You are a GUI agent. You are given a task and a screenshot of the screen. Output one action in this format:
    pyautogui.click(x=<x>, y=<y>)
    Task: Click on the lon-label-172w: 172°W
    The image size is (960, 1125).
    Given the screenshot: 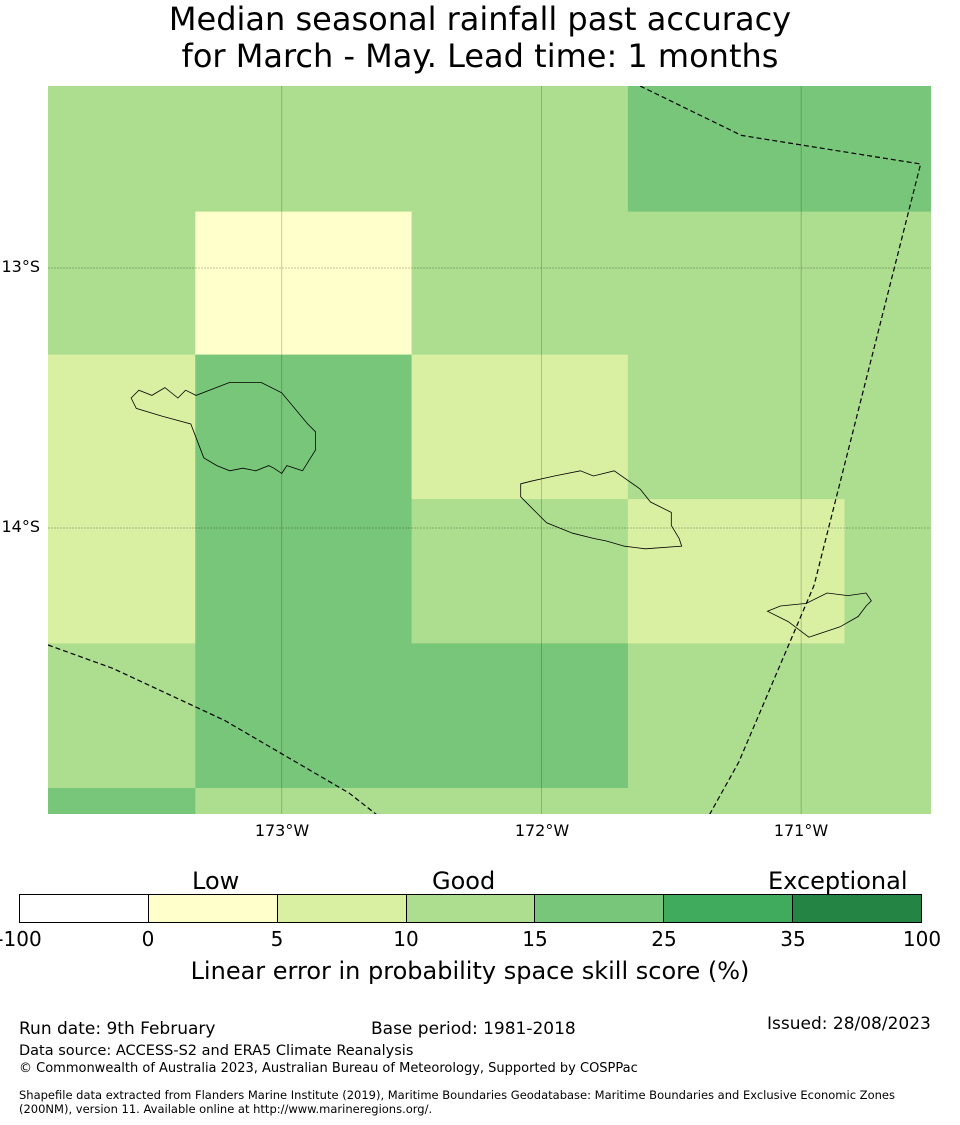 What is the action you would take?
    pyautogui.click(x=542, y=830)
    